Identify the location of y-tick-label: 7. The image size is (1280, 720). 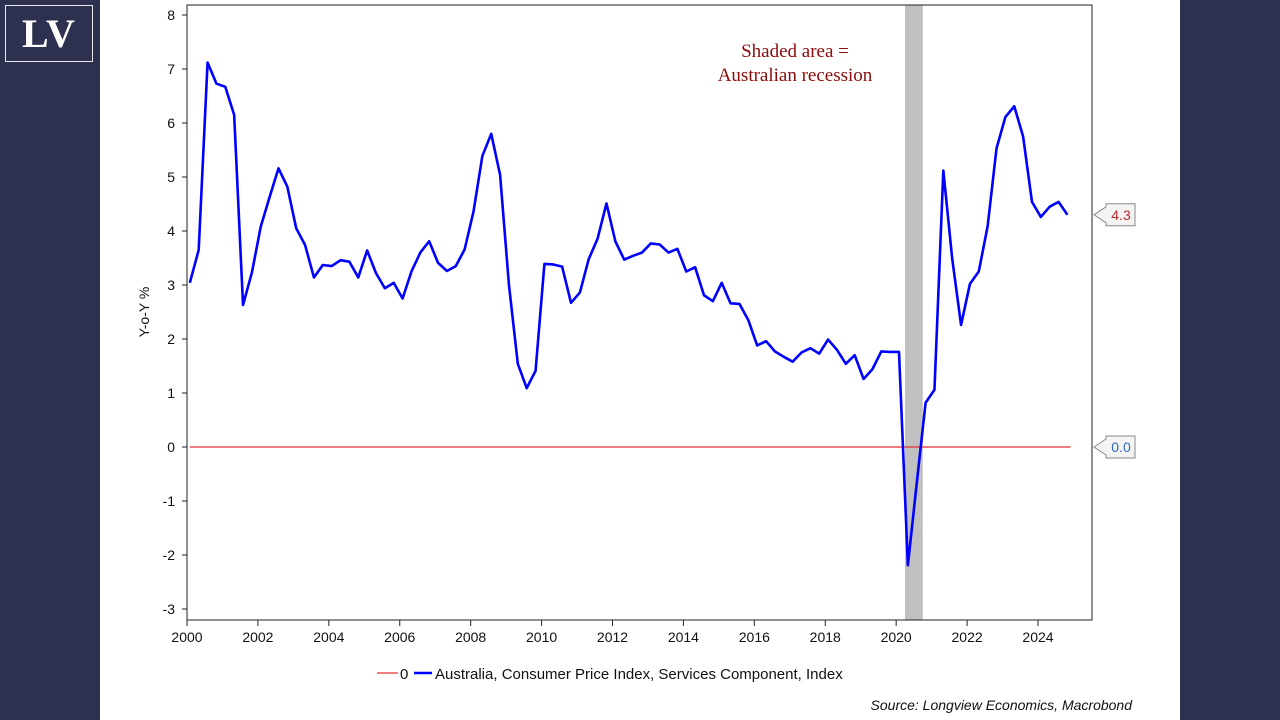
(171, 69).